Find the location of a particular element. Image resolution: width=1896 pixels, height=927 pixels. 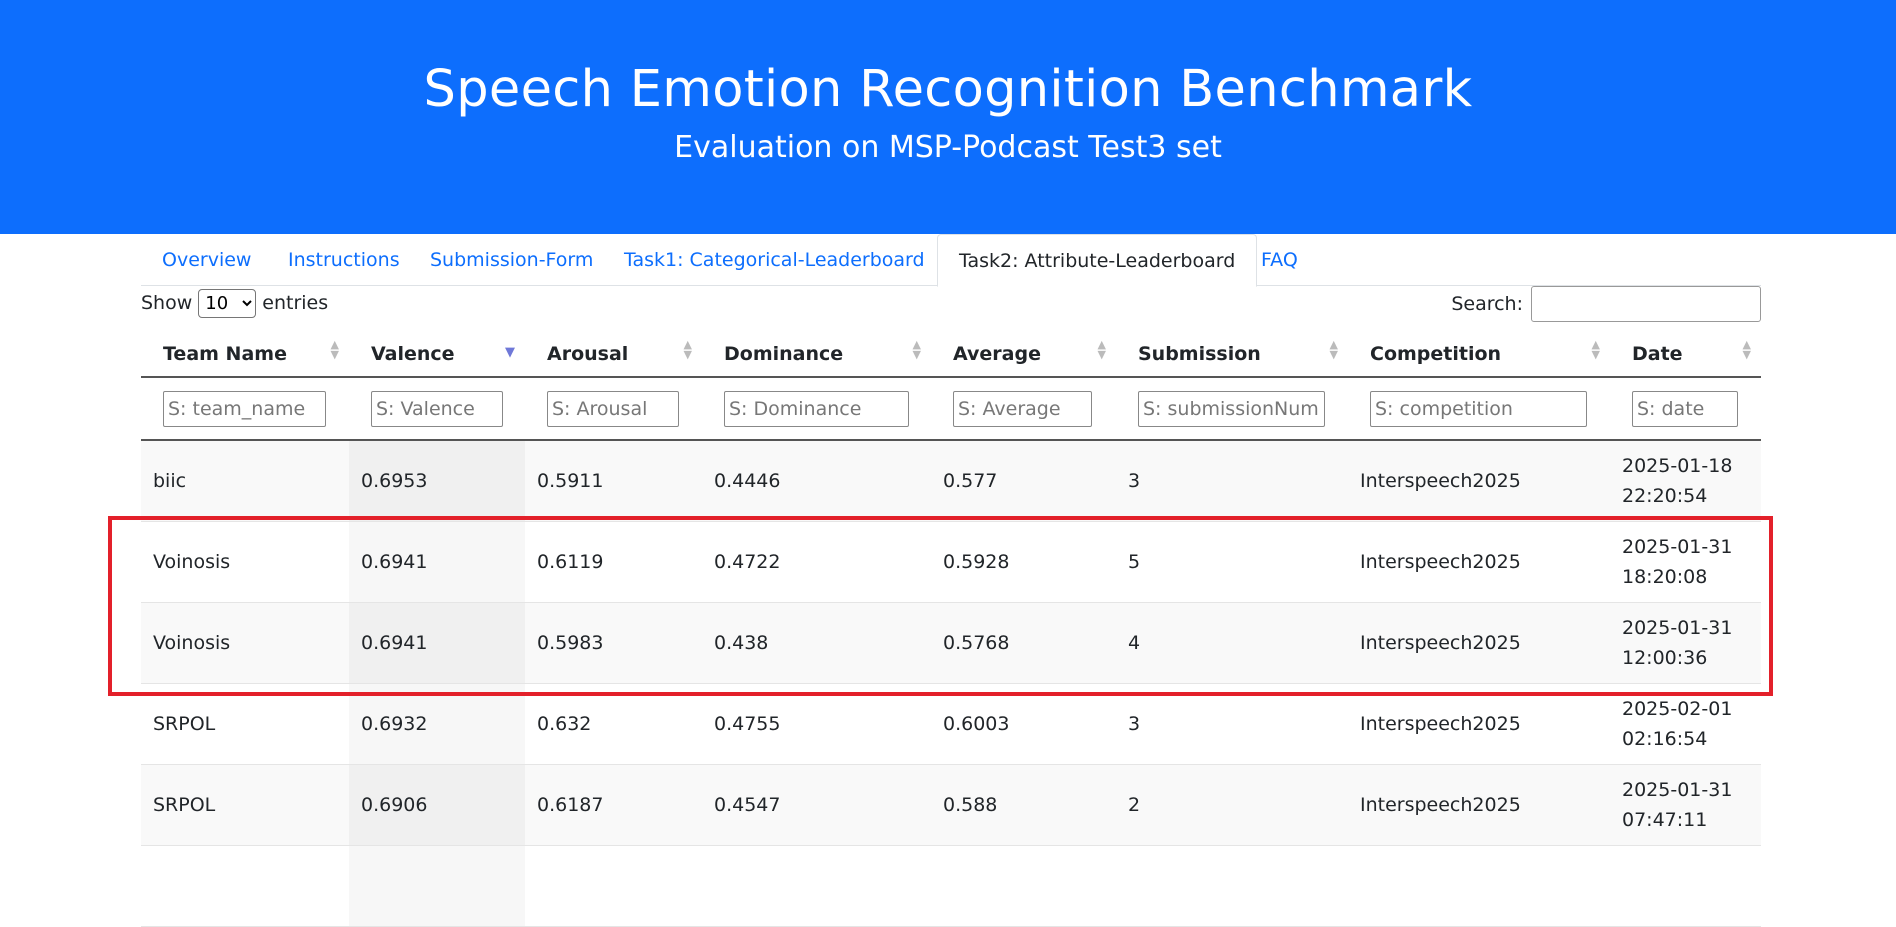

sort-desc-icon: ▼ is located at coordinates (510, 352).